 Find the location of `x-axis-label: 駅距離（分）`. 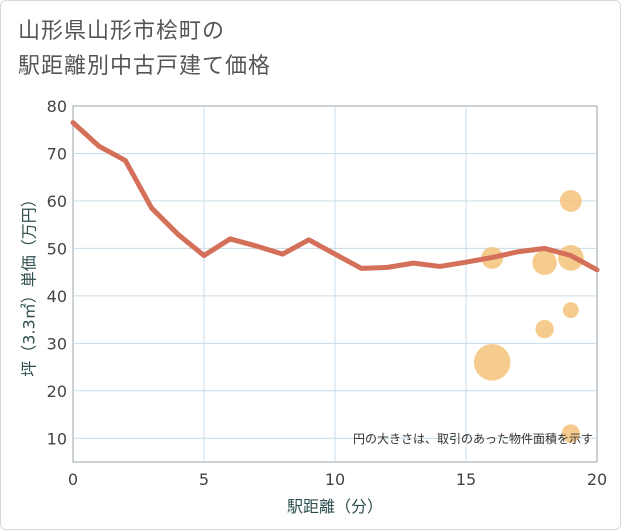

x-axis-label: 駅距離（分） is located at coordinates (335, 506).